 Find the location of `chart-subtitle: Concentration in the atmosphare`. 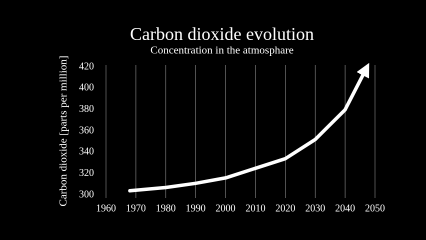

chart-subtitle: Concentration in the atmosphare is located at coordinates (221, 51).